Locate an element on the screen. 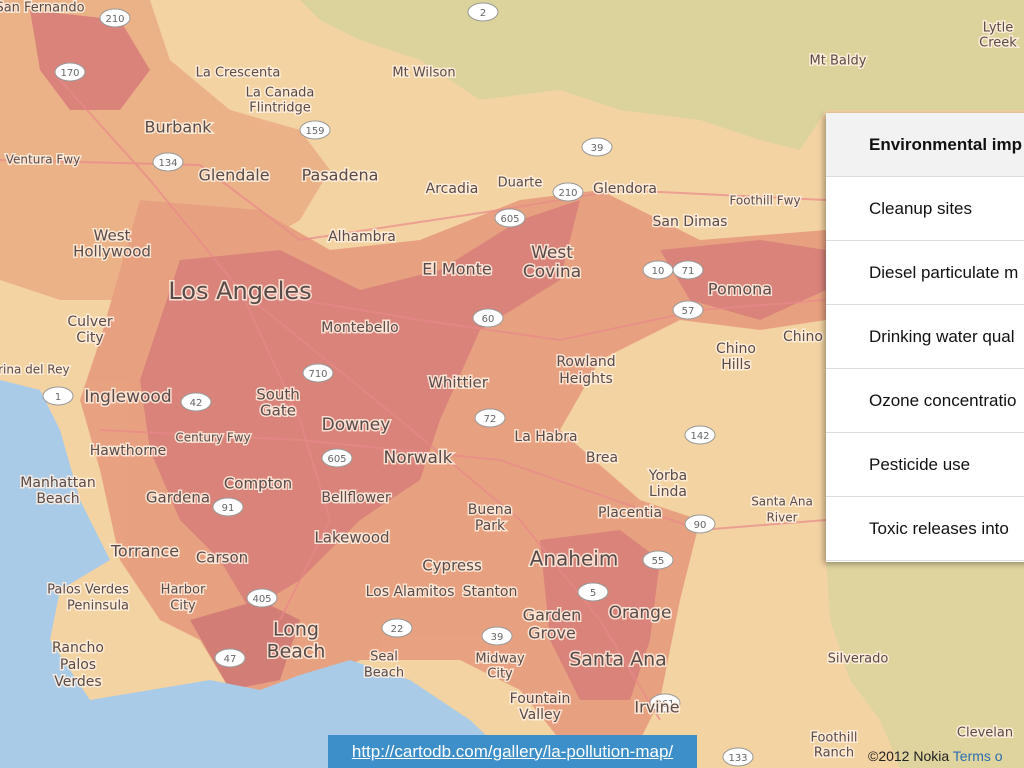 The image size is (1024, 768). place-label: Cypress is located at coordinates (452, 566).